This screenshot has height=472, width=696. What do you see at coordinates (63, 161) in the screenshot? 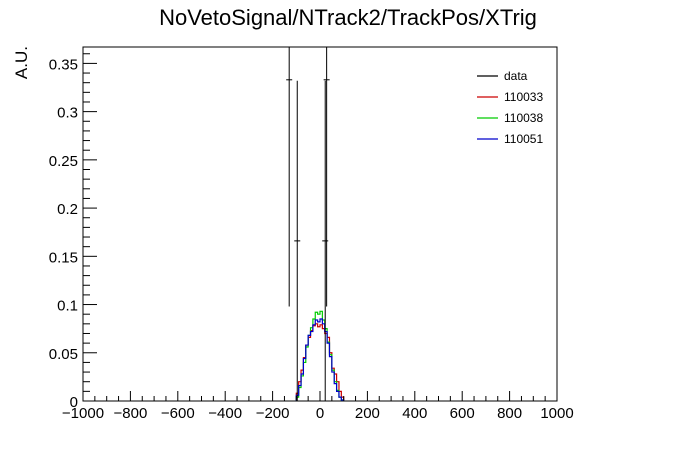
I see `y-tick-label: 0.25` at bounding box center [63, 161].